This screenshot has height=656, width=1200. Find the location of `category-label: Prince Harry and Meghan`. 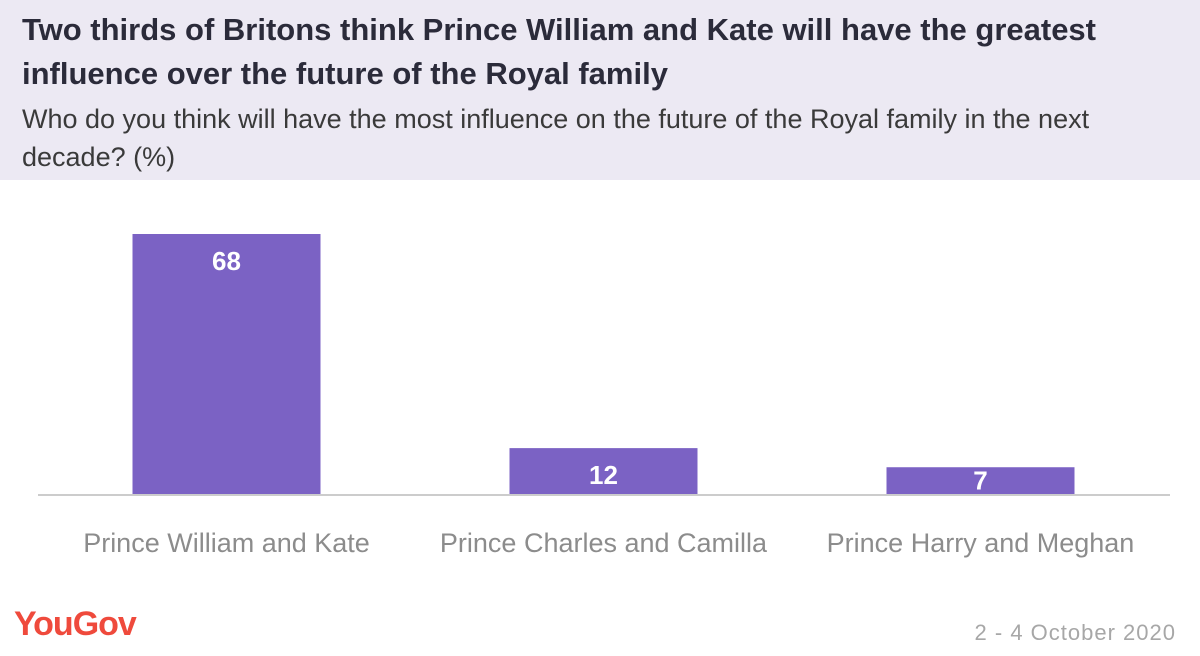

category-label: Prince Harry and Meghan is located at coordinates (981, 543).